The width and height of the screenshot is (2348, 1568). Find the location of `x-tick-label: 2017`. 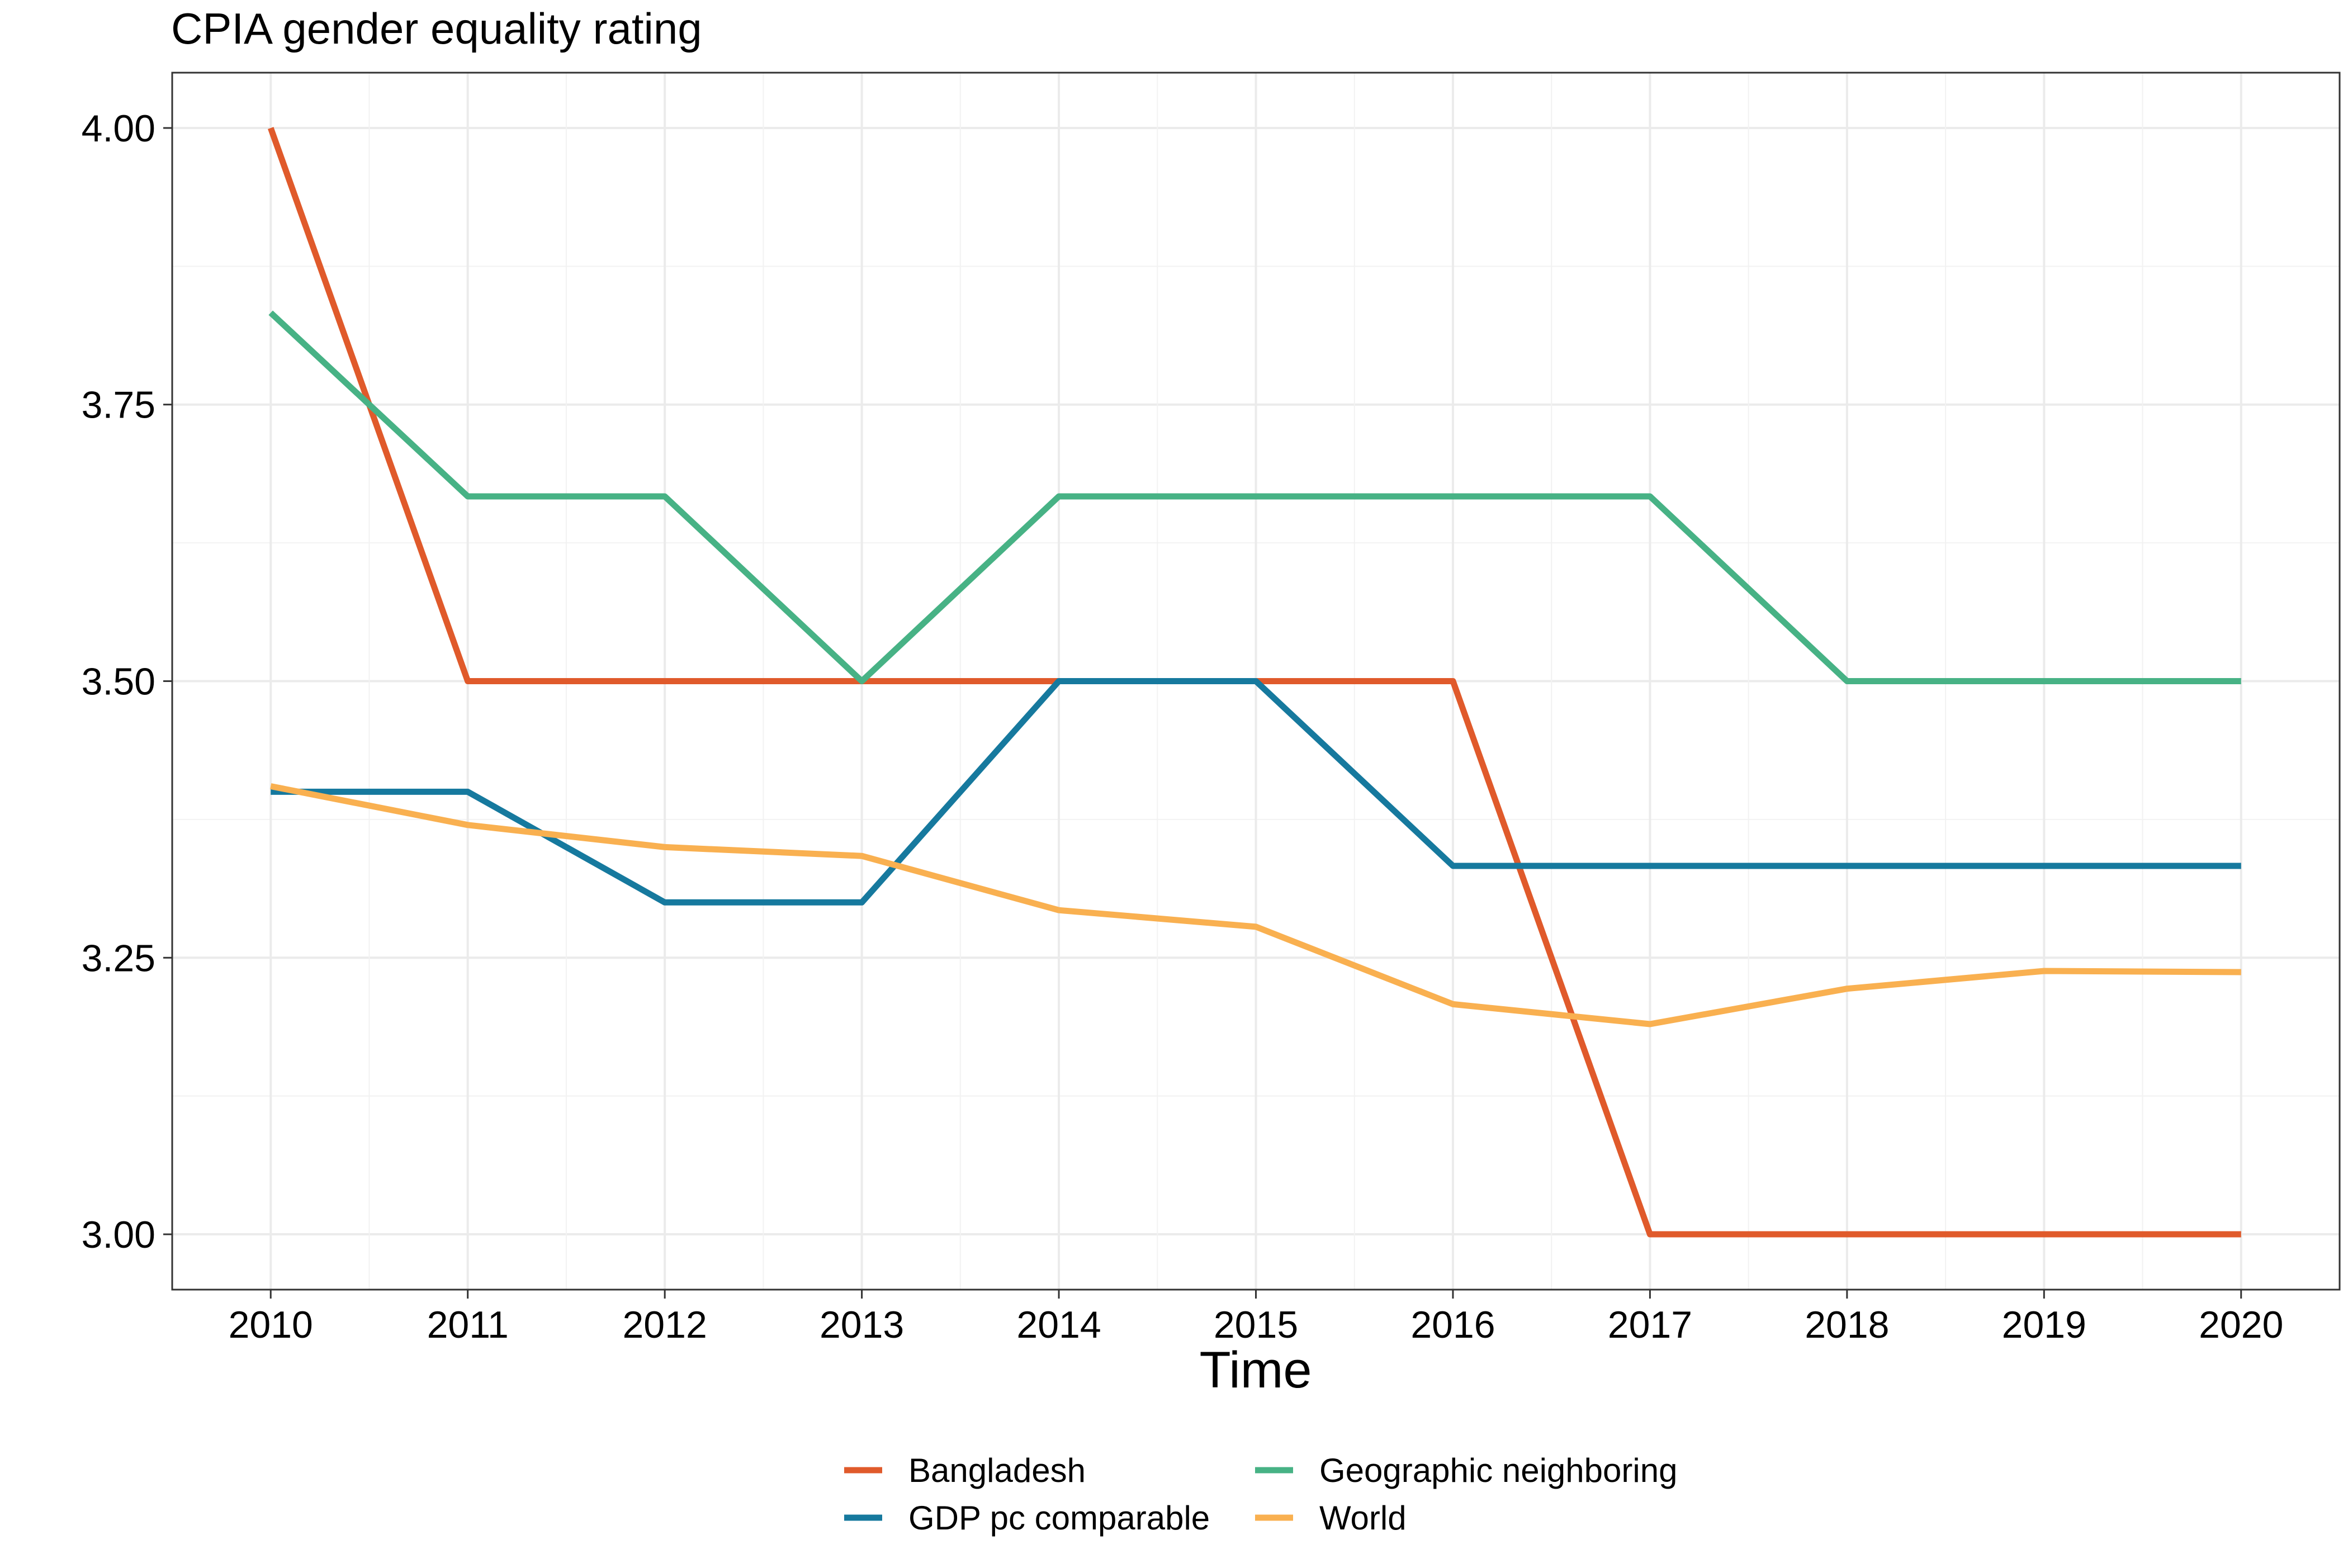

x-tick-label: 2017 is located at coordinates (1650, 1325).